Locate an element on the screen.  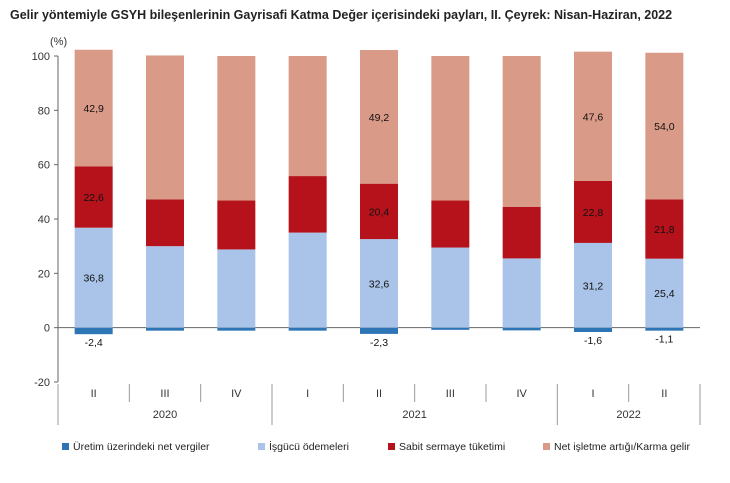
data-label: 21,8 is located at coordinates (664, 230).